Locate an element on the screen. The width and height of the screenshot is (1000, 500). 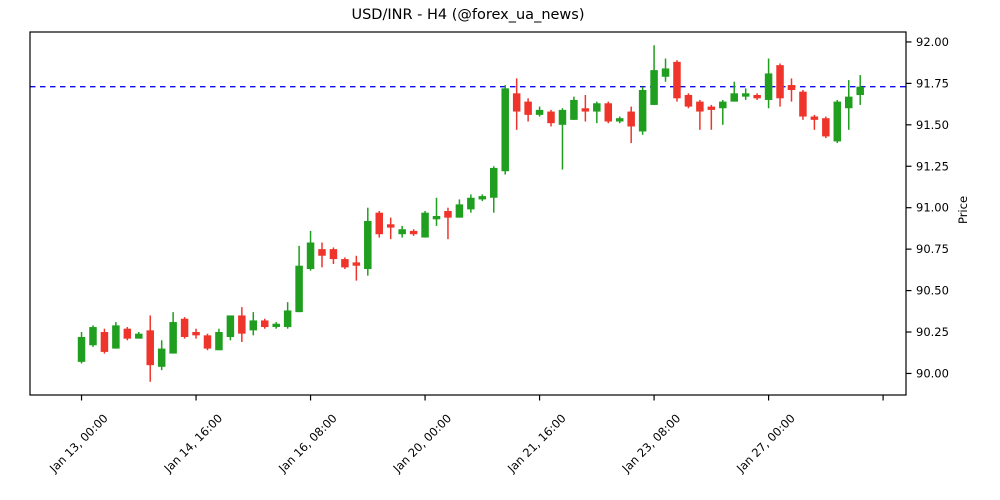
x-tick-label: Jan 14, 16:00 is located at coordinates (193, 443).